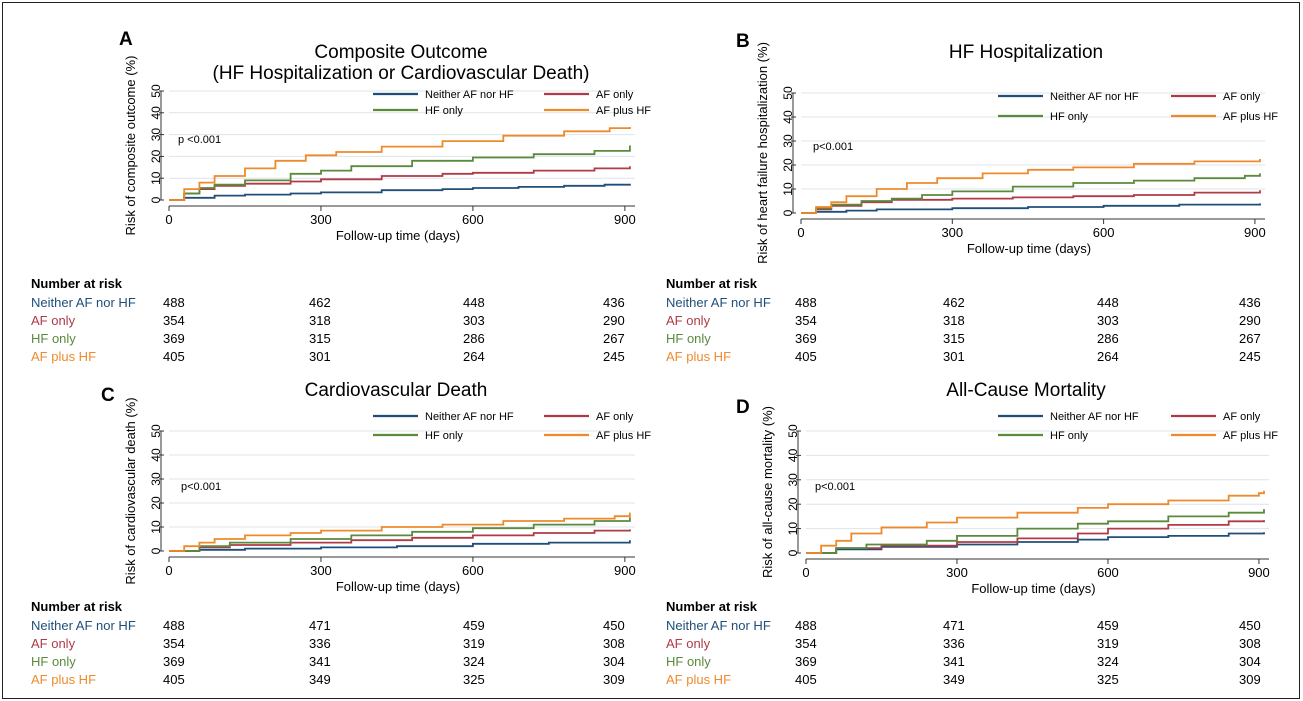  Describe the element at coordinates (793, 431) in the screenshot. I see `y-tick-label-d: 50` at that location.